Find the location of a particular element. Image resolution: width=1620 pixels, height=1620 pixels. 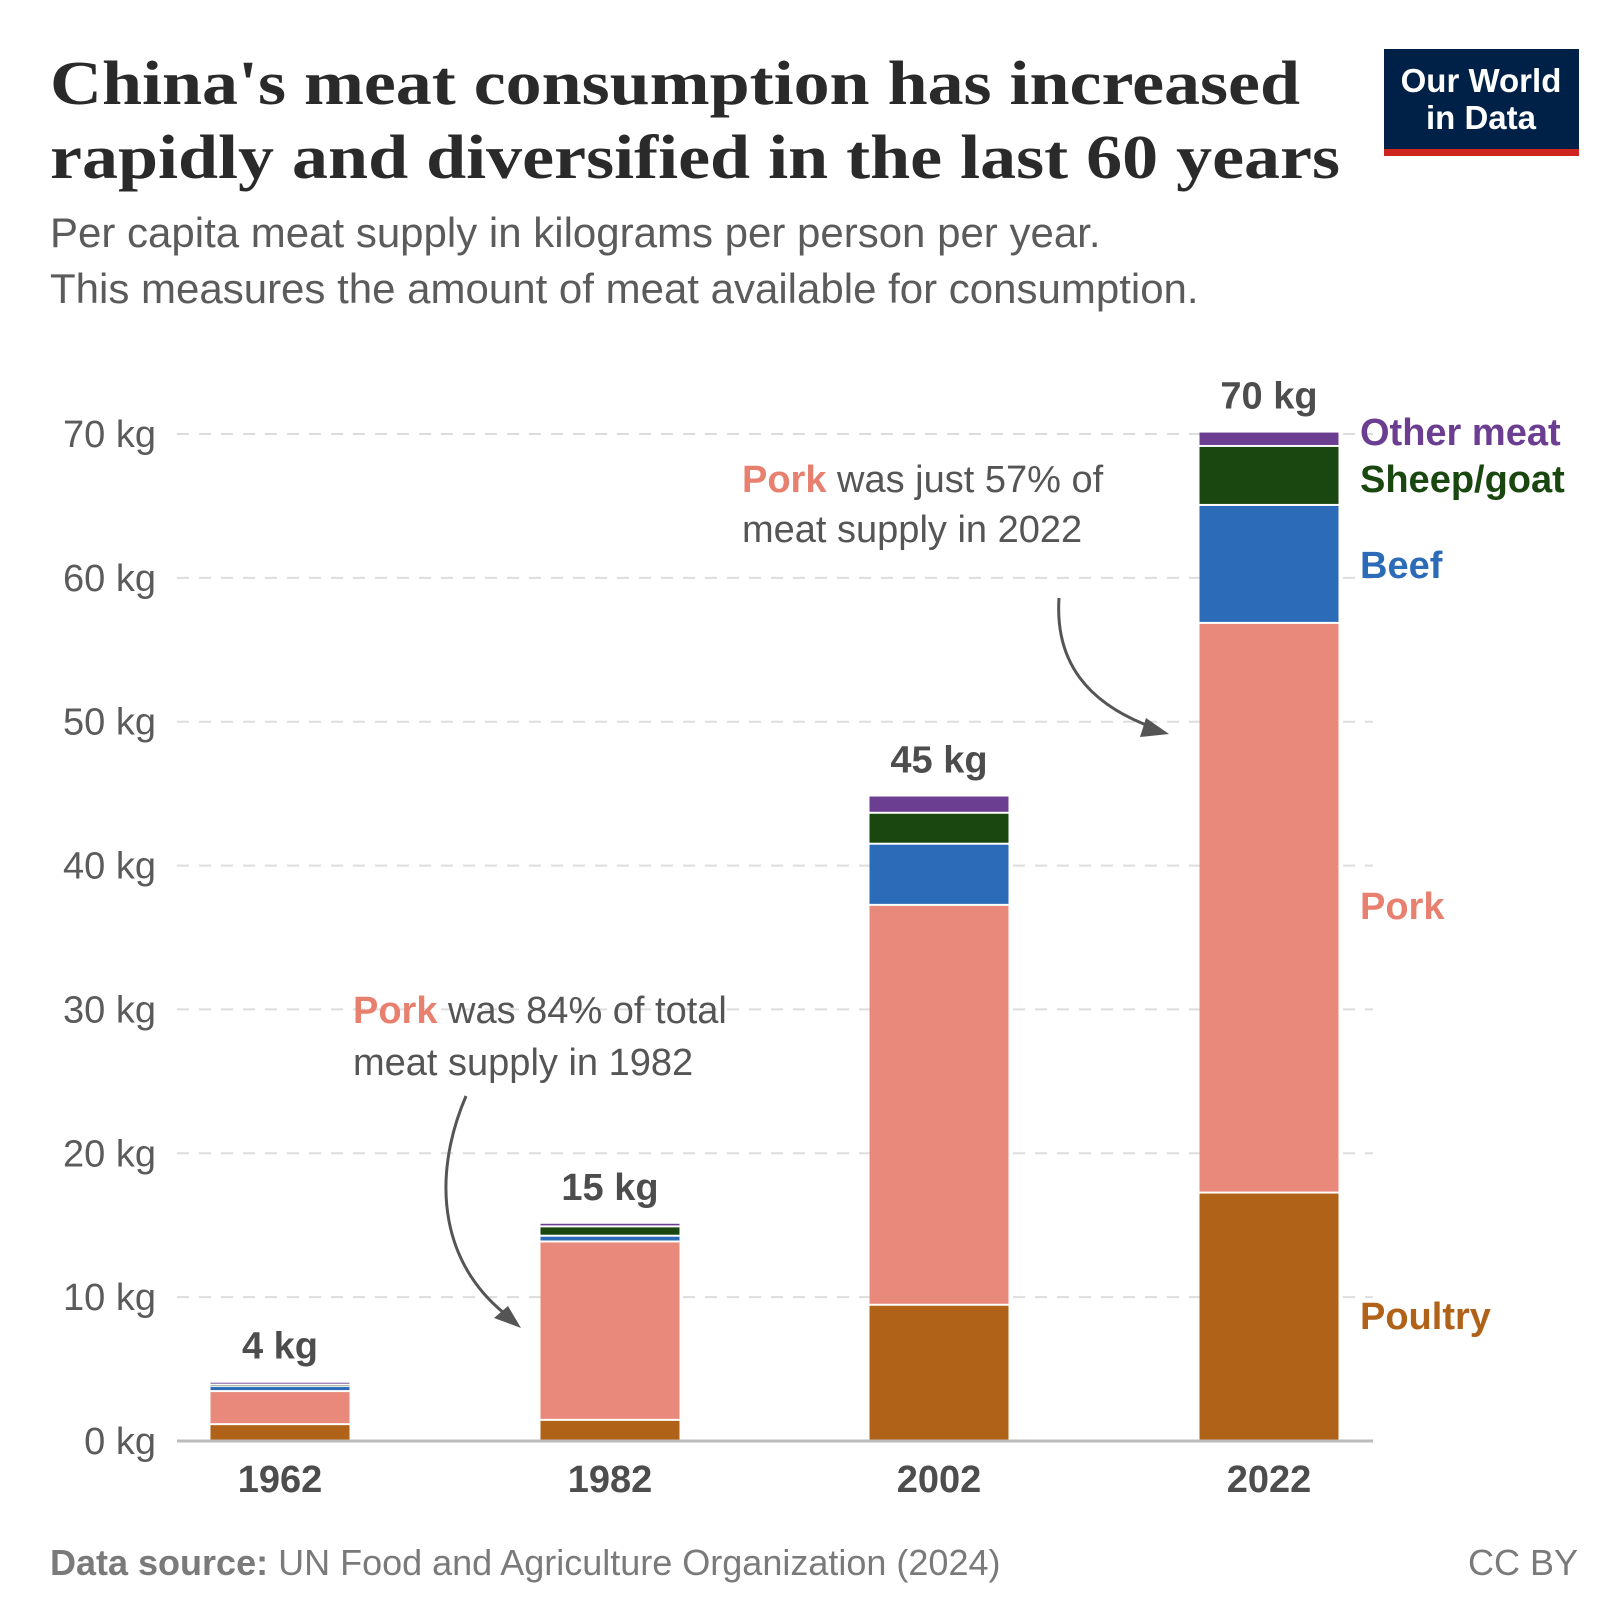

annotation-1982-text: was 84% of total is located at coordinates (581, 1011).